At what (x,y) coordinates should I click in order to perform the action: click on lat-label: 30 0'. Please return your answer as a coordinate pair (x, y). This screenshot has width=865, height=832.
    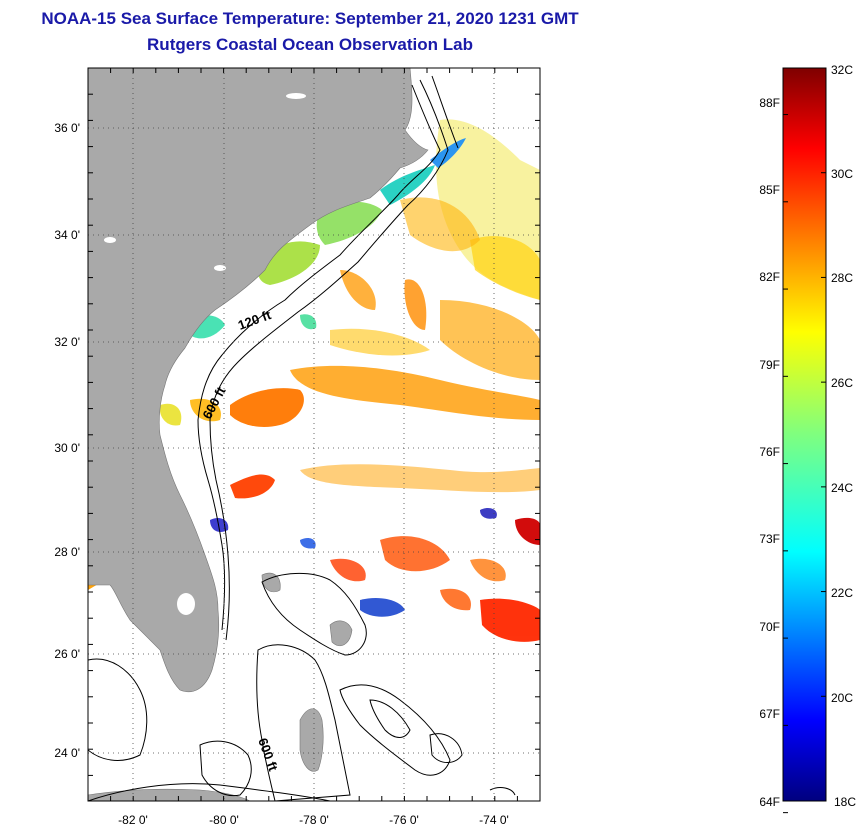
    Looking at the image, I should click on (67, 448).